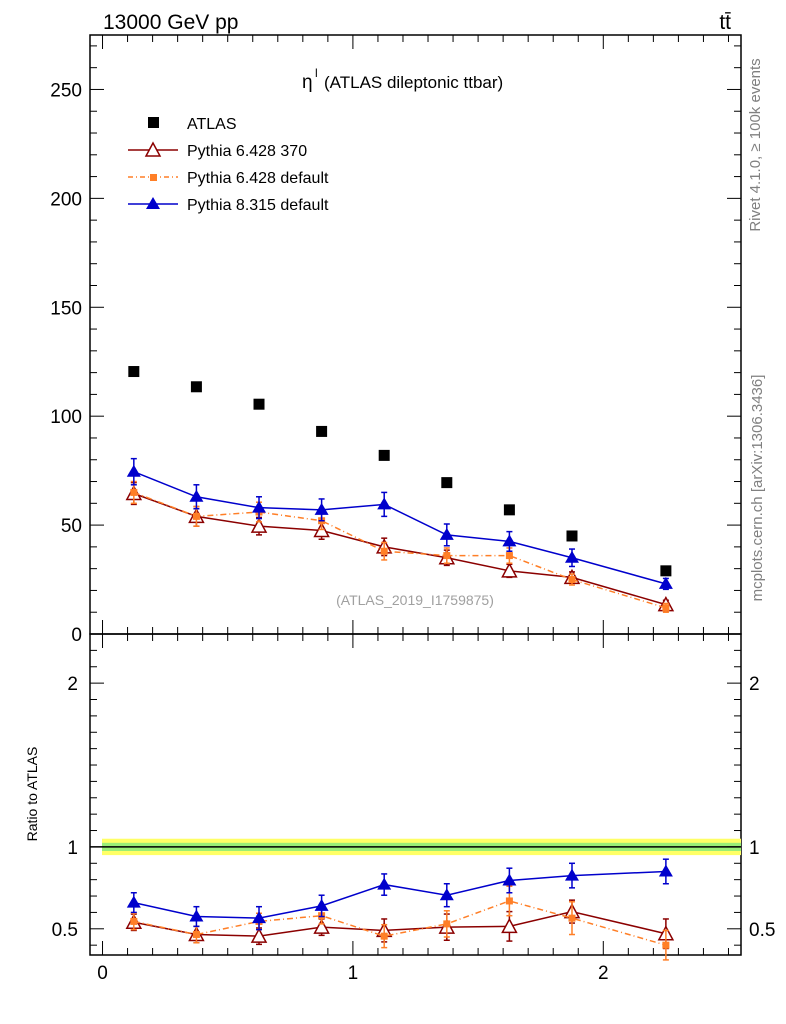 The width and height of the screenshot is (786, 1024). Describe the element at coordinates (755, 144) in the screenshot. I see `rivet-label: Rivet 4.1.0, ≥ 100k events` at that location.